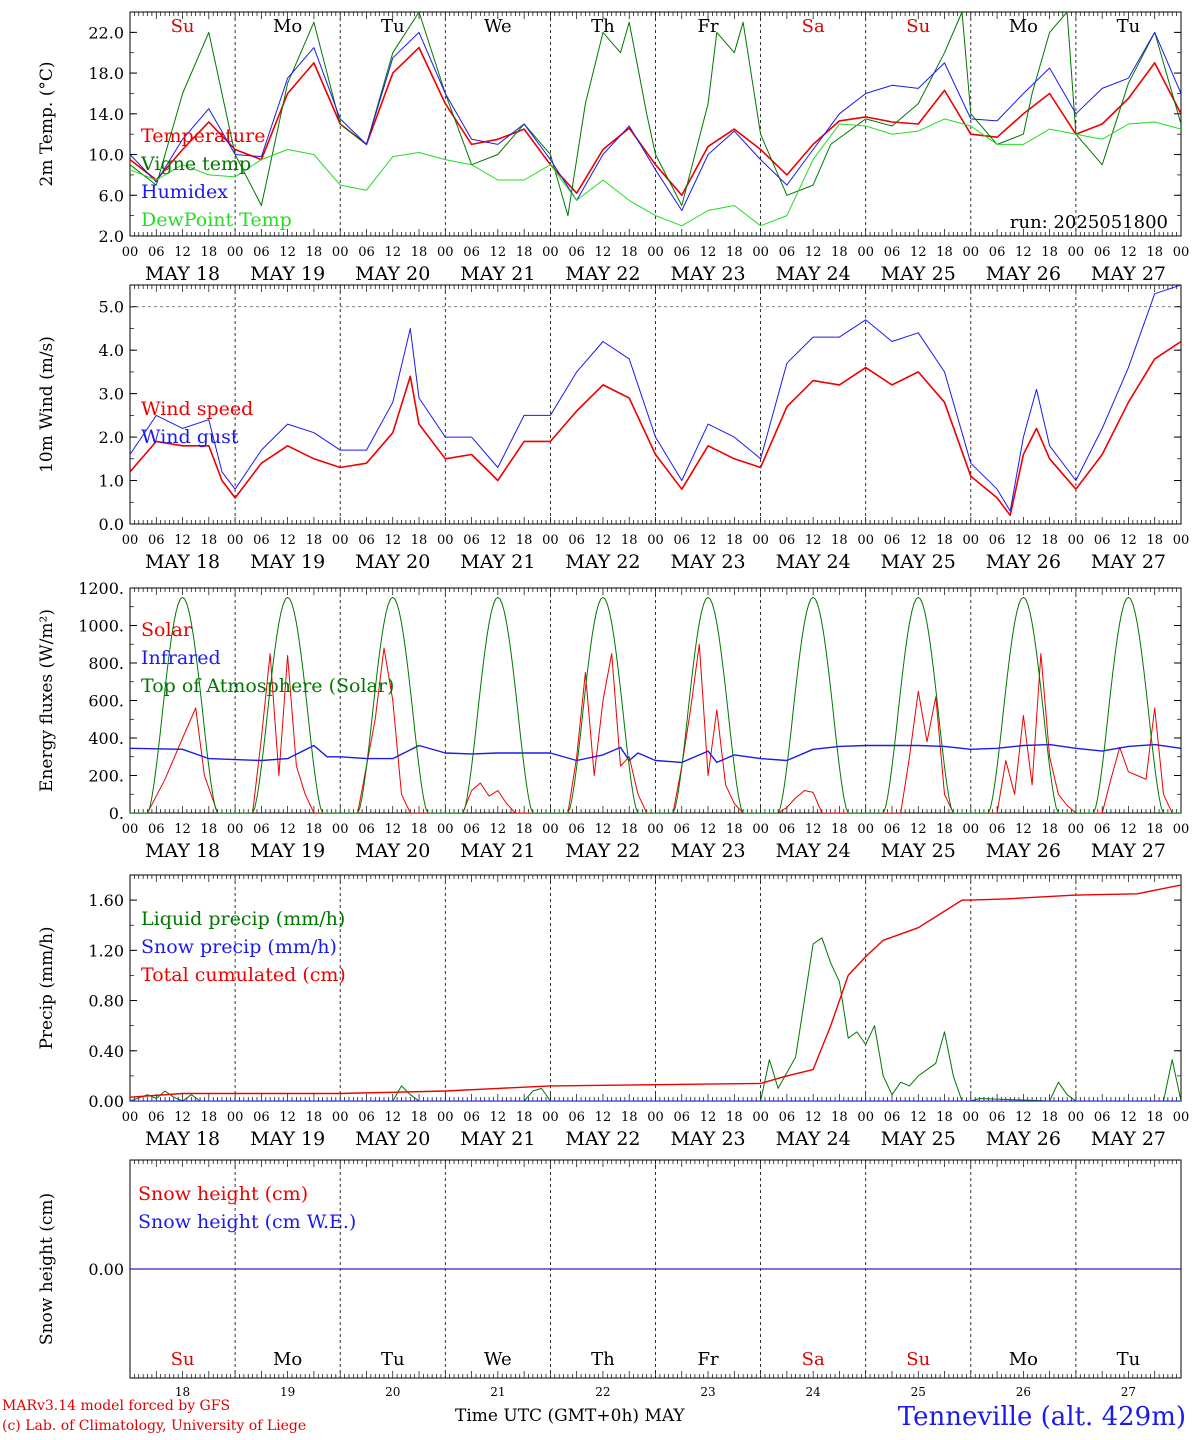 The height and width of the screenshot is (1440, 1194). I want to click on legend-entry: Snow height (cm W.E.), so click(247, 1222).